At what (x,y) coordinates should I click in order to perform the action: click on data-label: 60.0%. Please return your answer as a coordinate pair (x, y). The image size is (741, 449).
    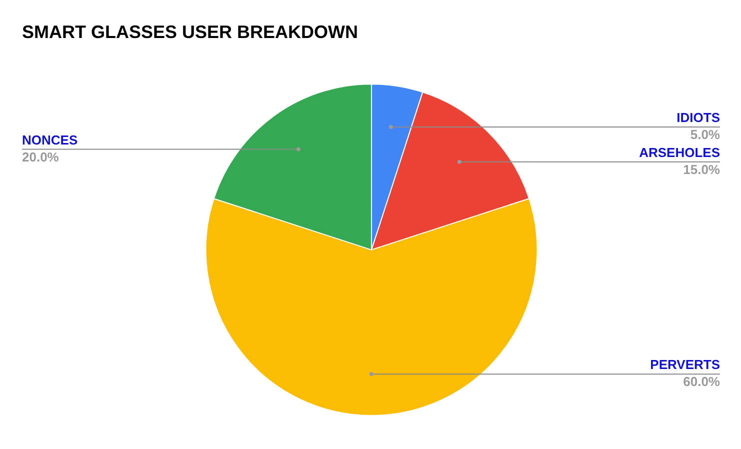
    Looking at the image, I should click on (701, 382).